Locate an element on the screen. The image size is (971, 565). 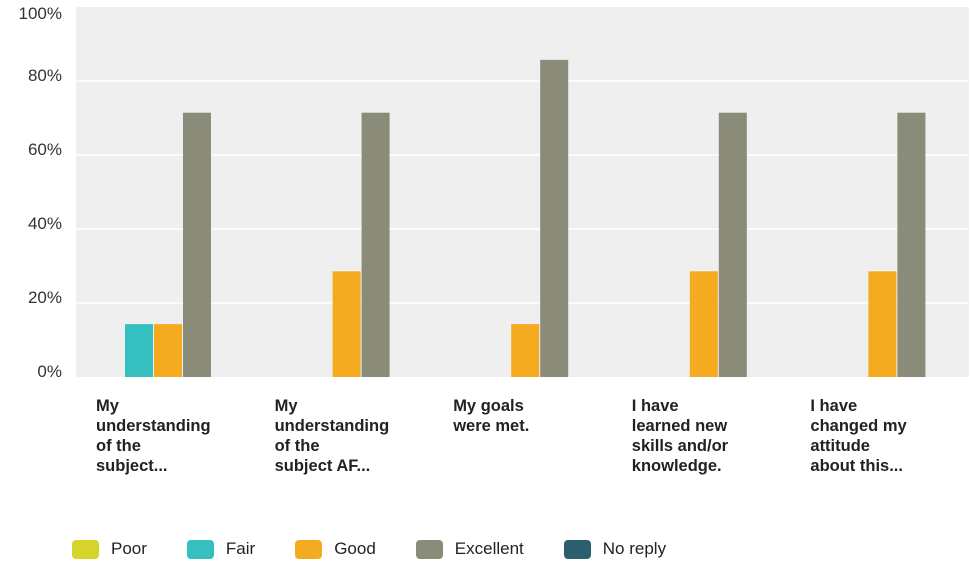
x-tick-label: My goals were met. is located at coordinates (491, 416).